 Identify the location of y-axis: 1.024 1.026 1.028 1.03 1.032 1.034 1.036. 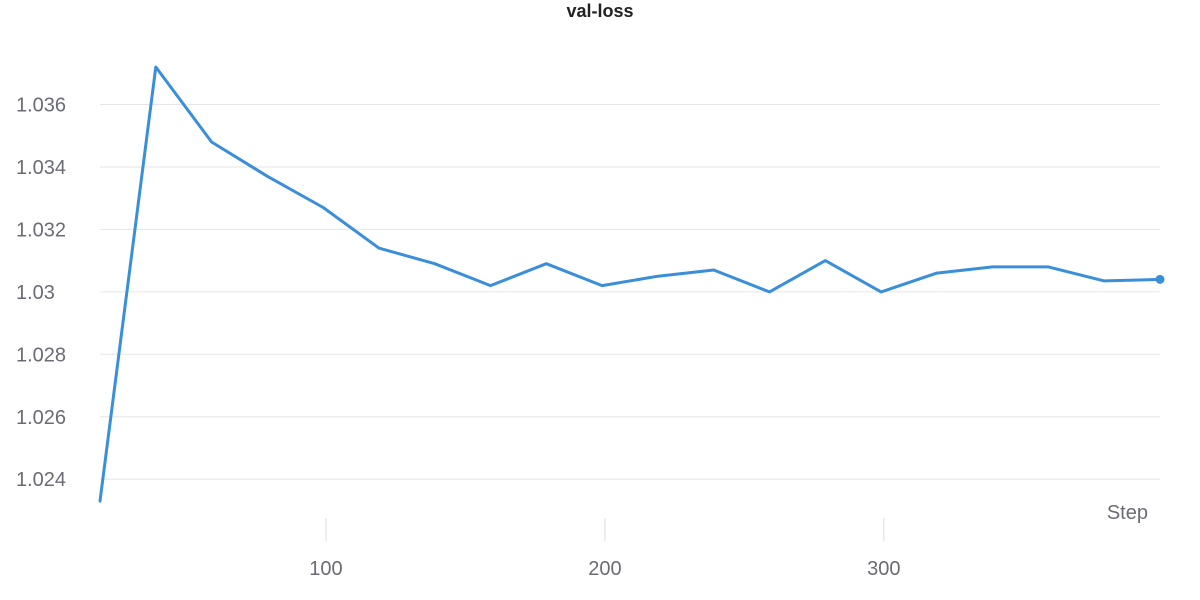
(41, 293).